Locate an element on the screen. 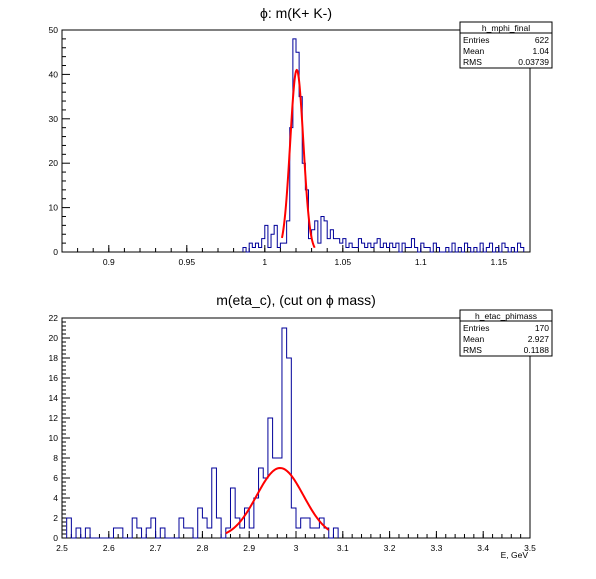 Image resolution: width=596 pixels, height=579 pixels. x-tick-label: 1.1 is located at coordinates (421, 262).